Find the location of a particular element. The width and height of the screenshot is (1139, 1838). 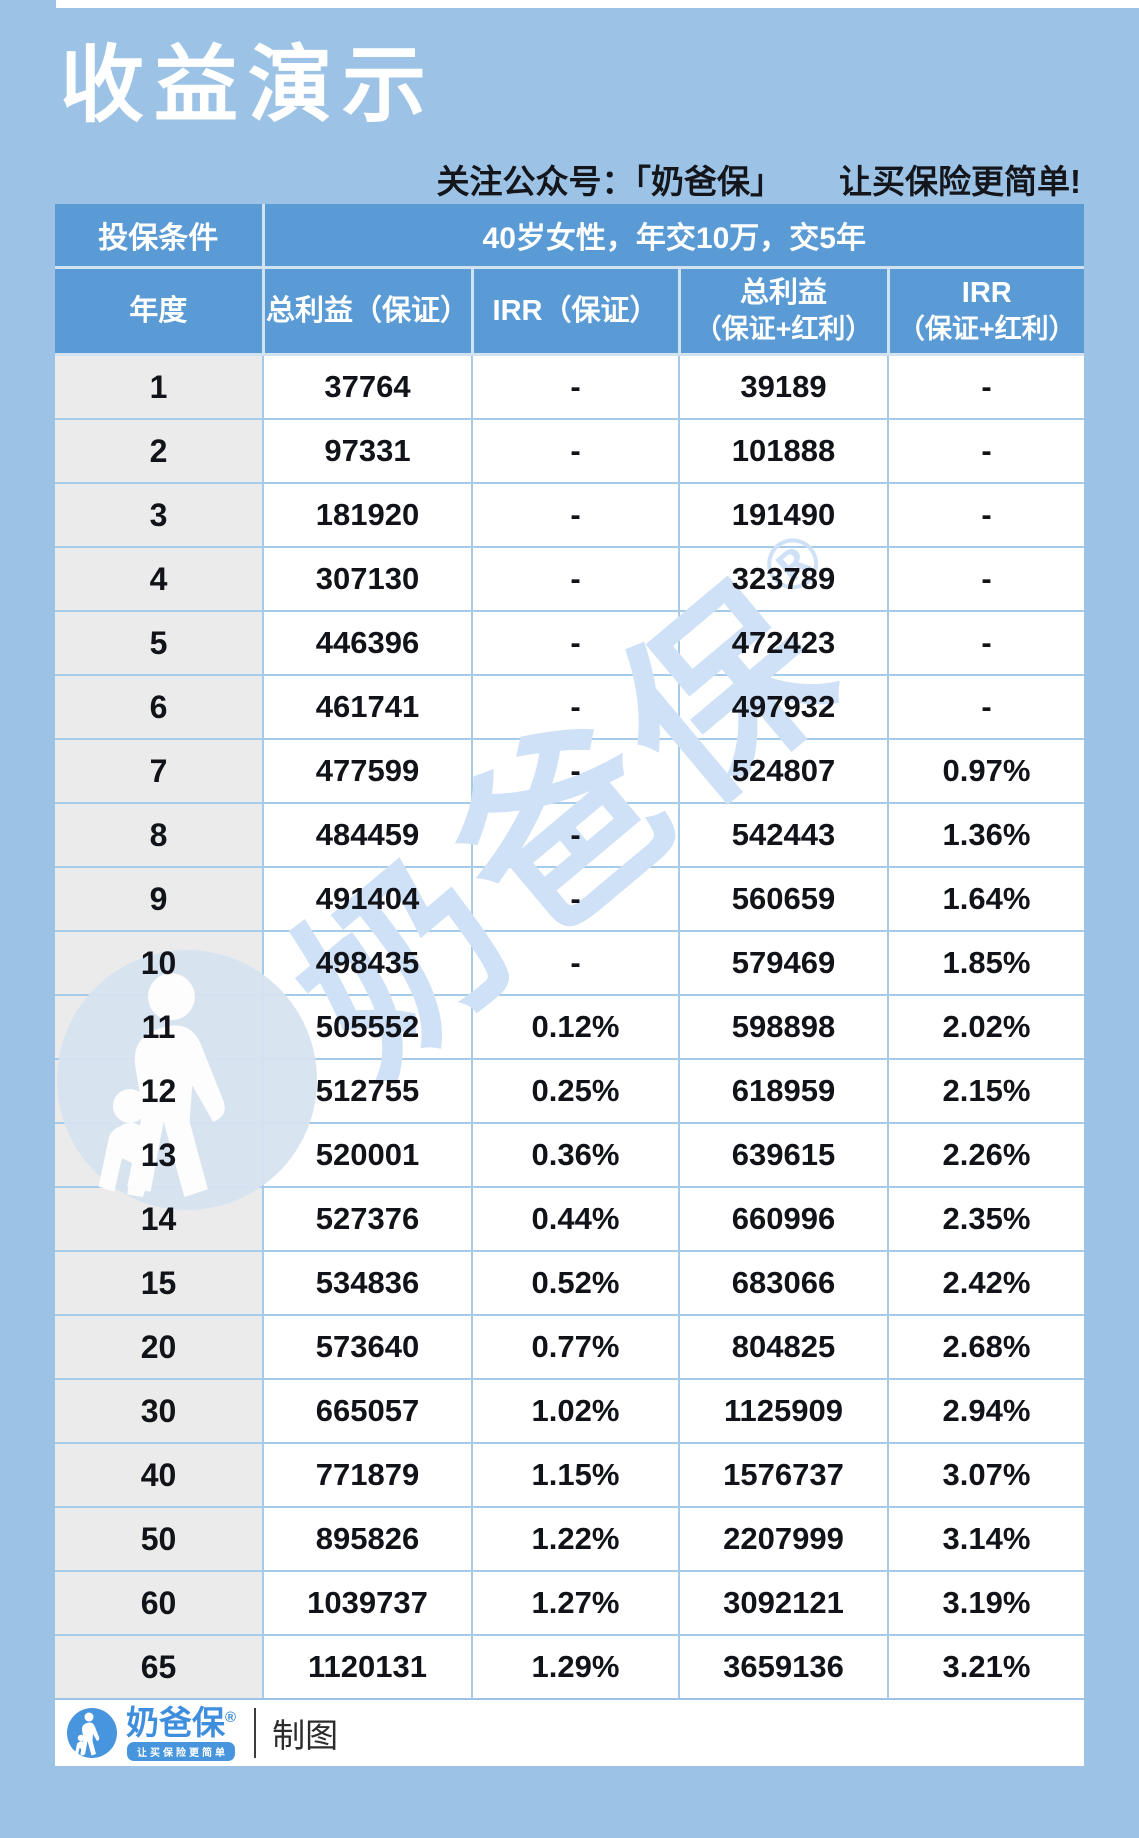

table-row: 30 665057 1.02% 1125909 2.94% is located at coordinates (569, 1411).